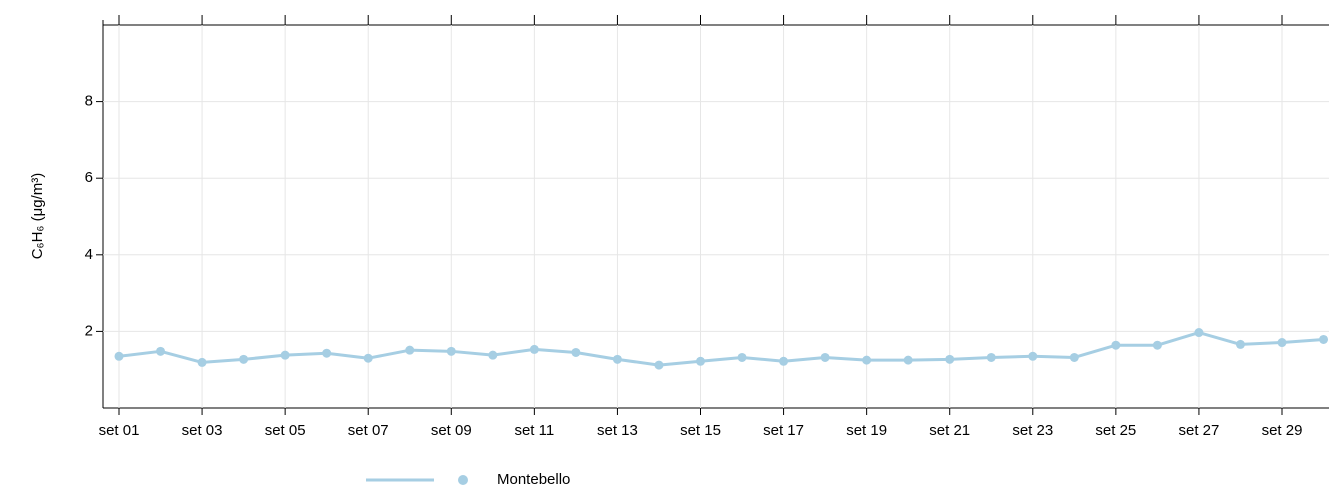 The width and height of the screenshot is (1337, 493). What do you see at coordinates (89, 177) in the screenshot?
I see `y-tick-label: 6` at bounding box center [89, 177].